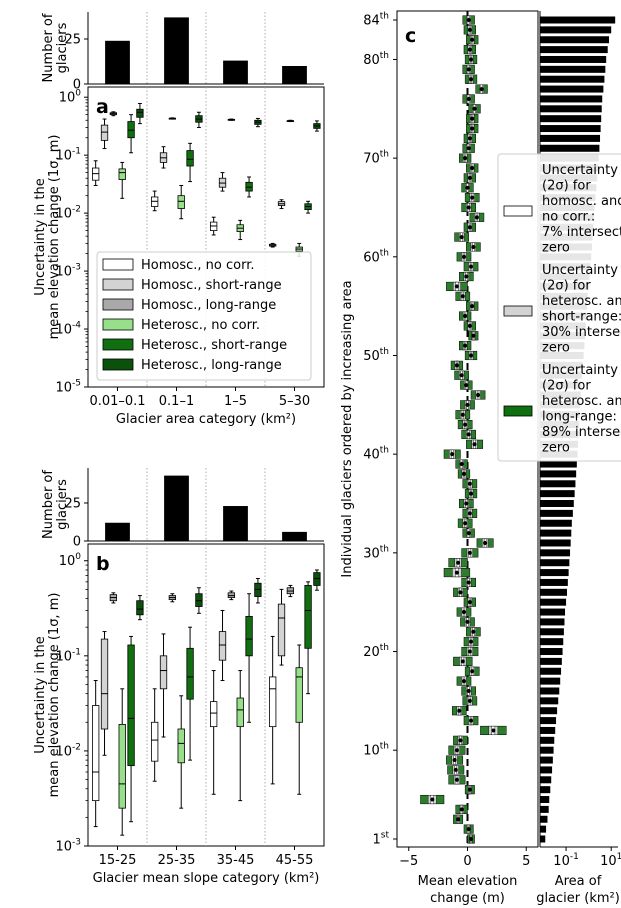 This screenshot has width=621, height=908. What do you see at coordinates (104, 693) in the screenshot?
I see `box-homo-short` at bounding box center [104, 693].